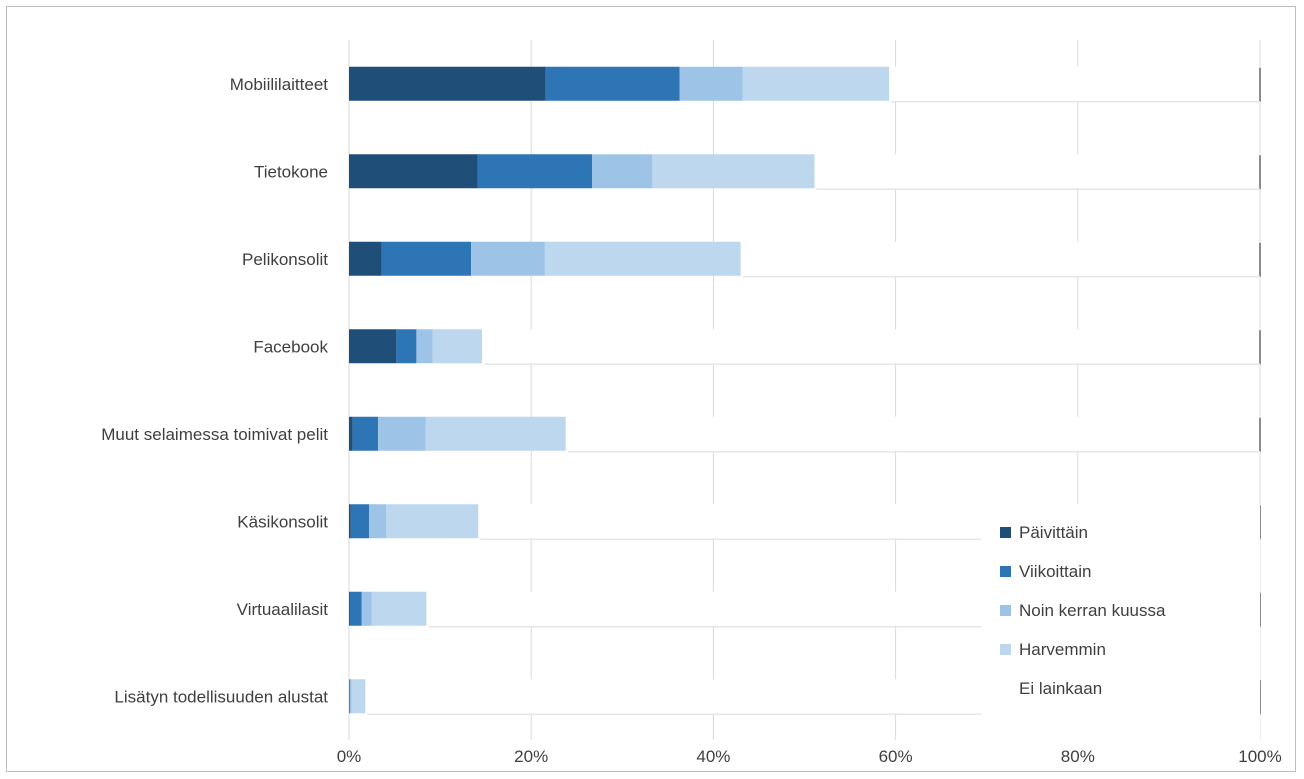  Describe the element at coordinates (1062, 649) in the screenshot. I see `legend-label: Harvemmin` at that location.